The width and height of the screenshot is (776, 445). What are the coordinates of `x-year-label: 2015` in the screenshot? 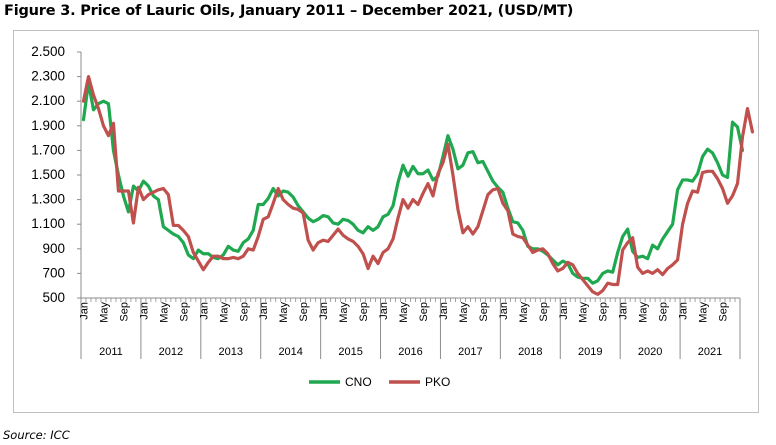 It's located at (350, 352).